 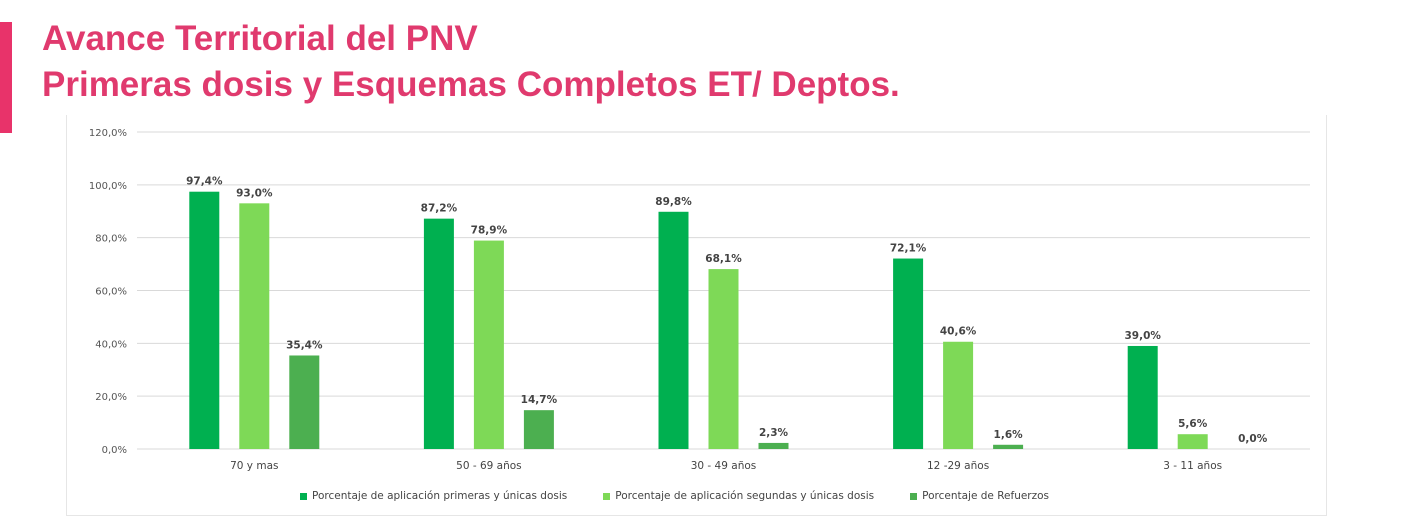 I want to click on y-tick-label: 80,0%, so click(x=111, y=239).